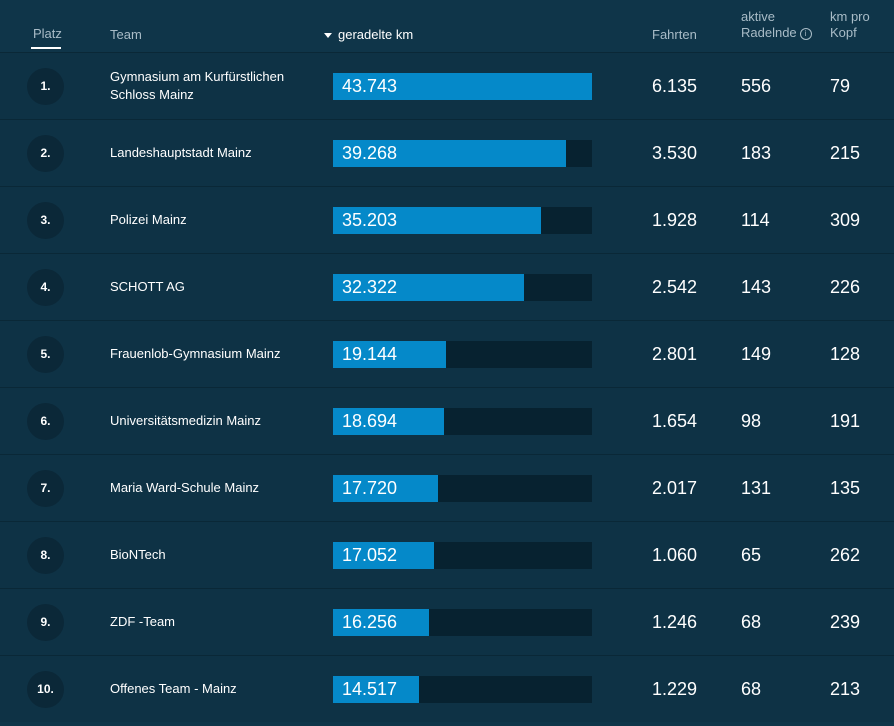  What do you see at coordinates (756, 86) in the screenshot?
I see `radelnde-value: 556` at bounding box center [756, 86].